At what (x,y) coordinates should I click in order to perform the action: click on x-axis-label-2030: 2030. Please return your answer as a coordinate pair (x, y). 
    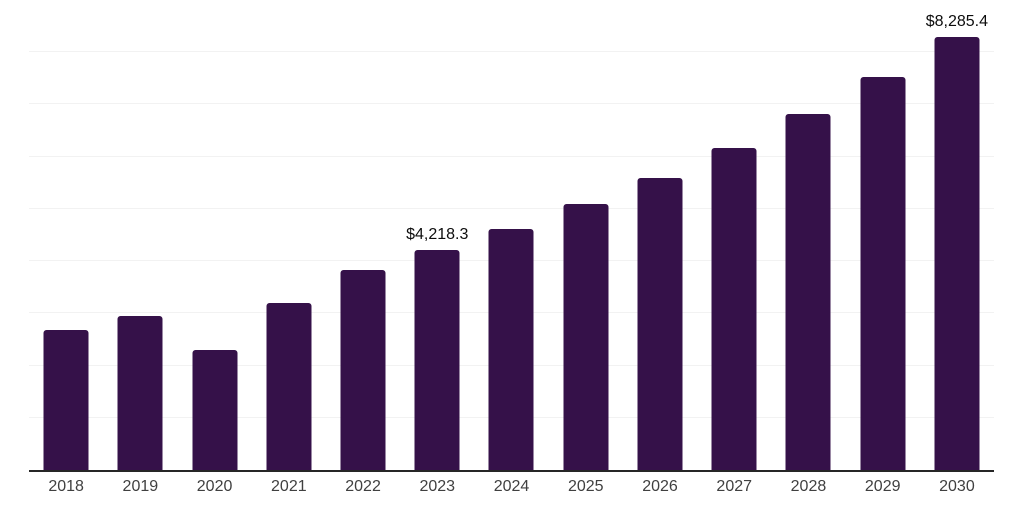
    Looking at the image, I should click on (957, 486).